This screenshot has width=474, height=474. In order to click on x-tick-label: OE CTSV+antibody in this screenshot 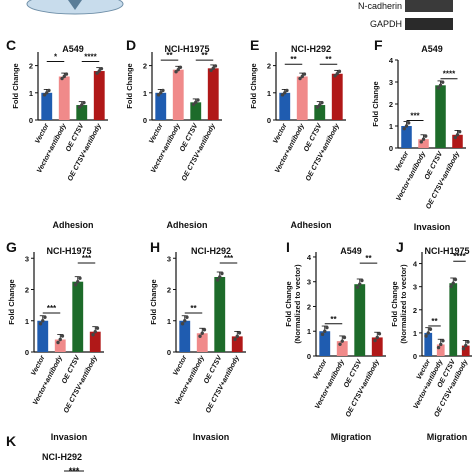, I will do `click(363, 388)`.